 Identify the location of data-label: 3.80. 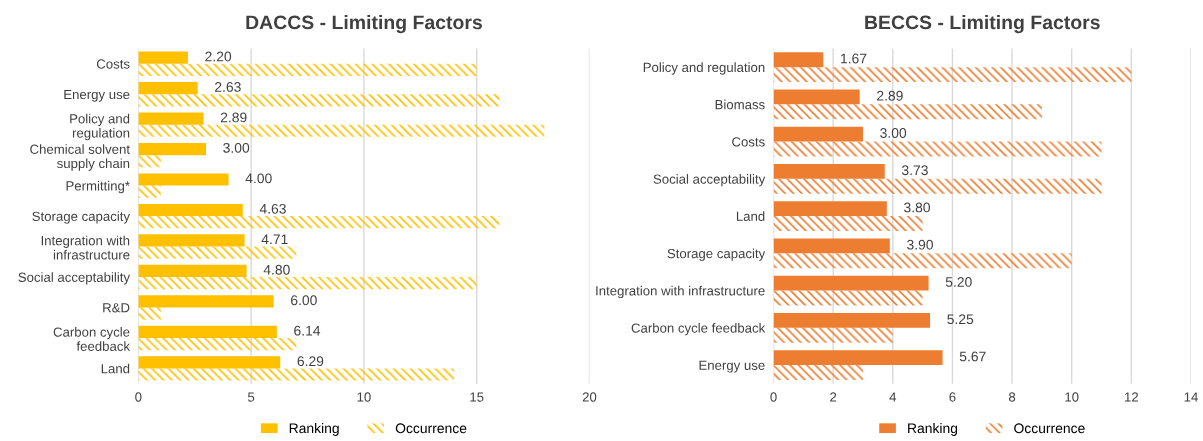
(917, 207).